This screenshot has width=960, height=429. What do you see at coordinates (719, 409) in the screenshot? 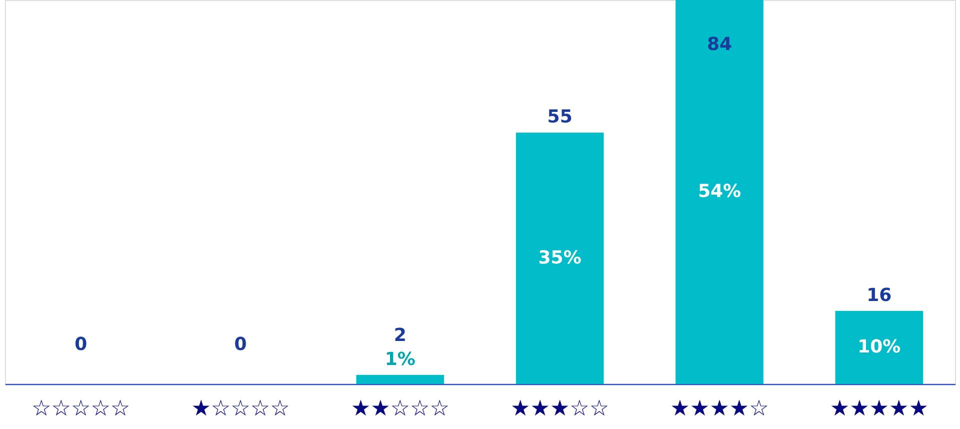
I see `x-tick-label: ★★★★☆` at bounding box center [719, 409].